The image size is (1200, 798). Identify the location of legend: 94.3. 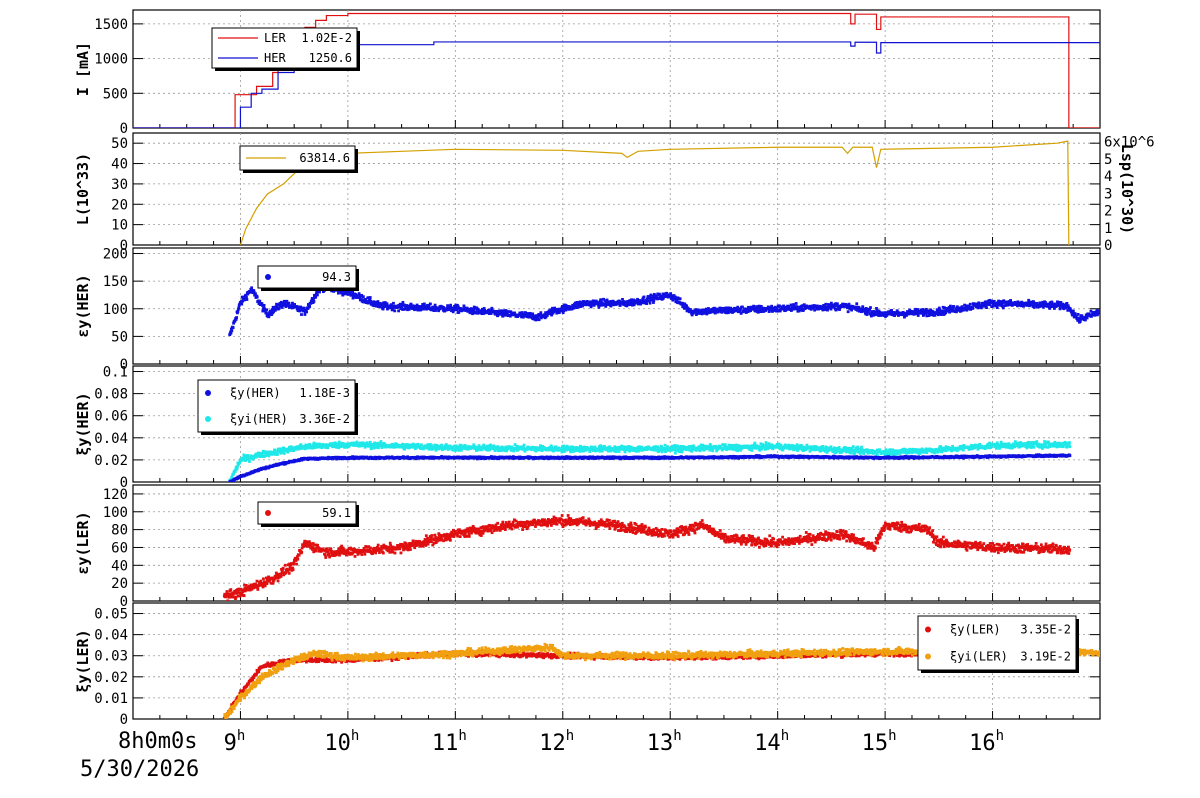
(308, 278).